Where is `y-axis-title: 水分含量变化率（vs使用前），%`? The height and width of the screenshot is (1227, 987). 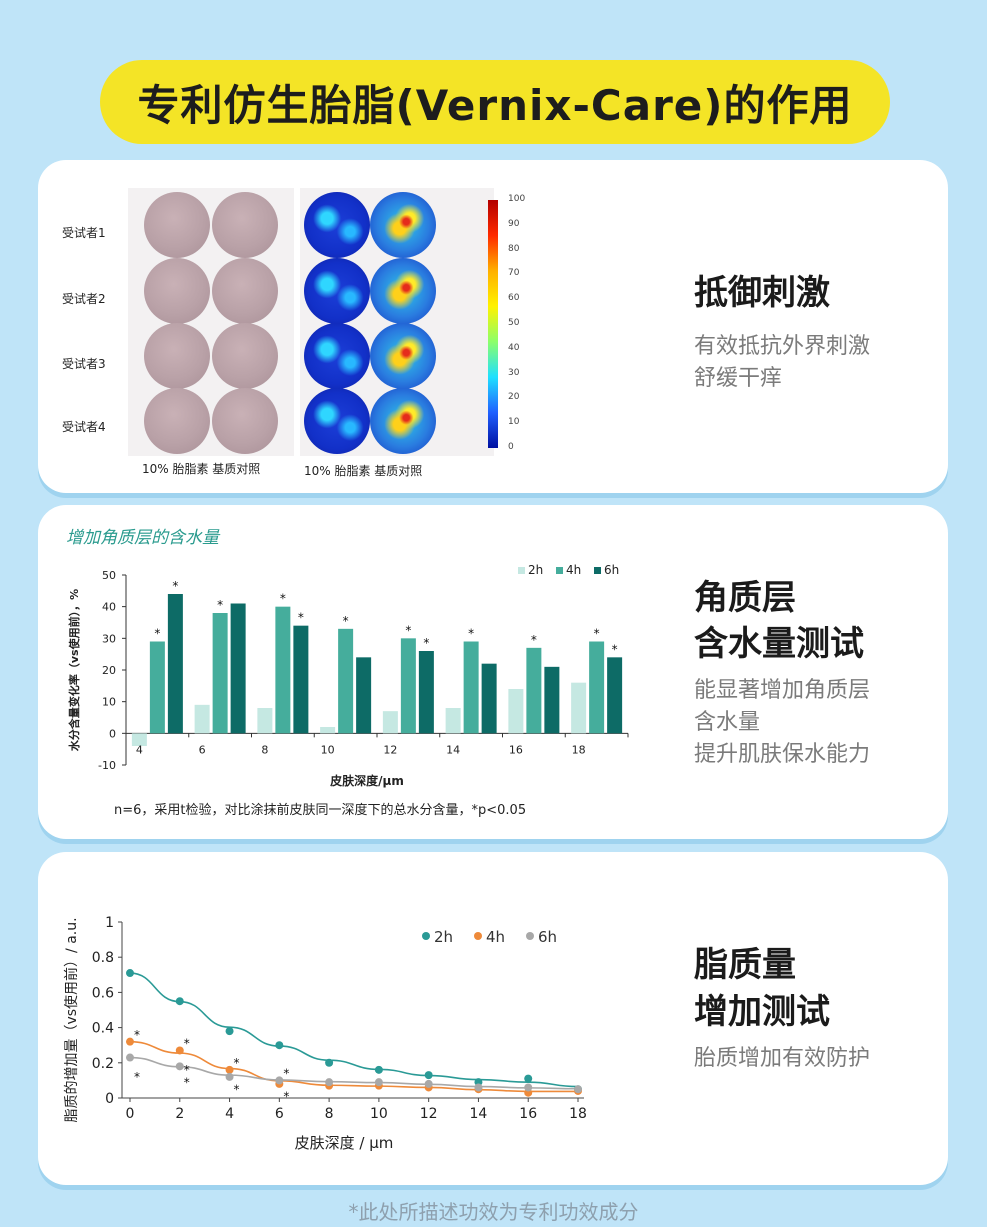 y-axis-title: 水分含量变化率（vs使用前），% is located at coordinates (74, 670).